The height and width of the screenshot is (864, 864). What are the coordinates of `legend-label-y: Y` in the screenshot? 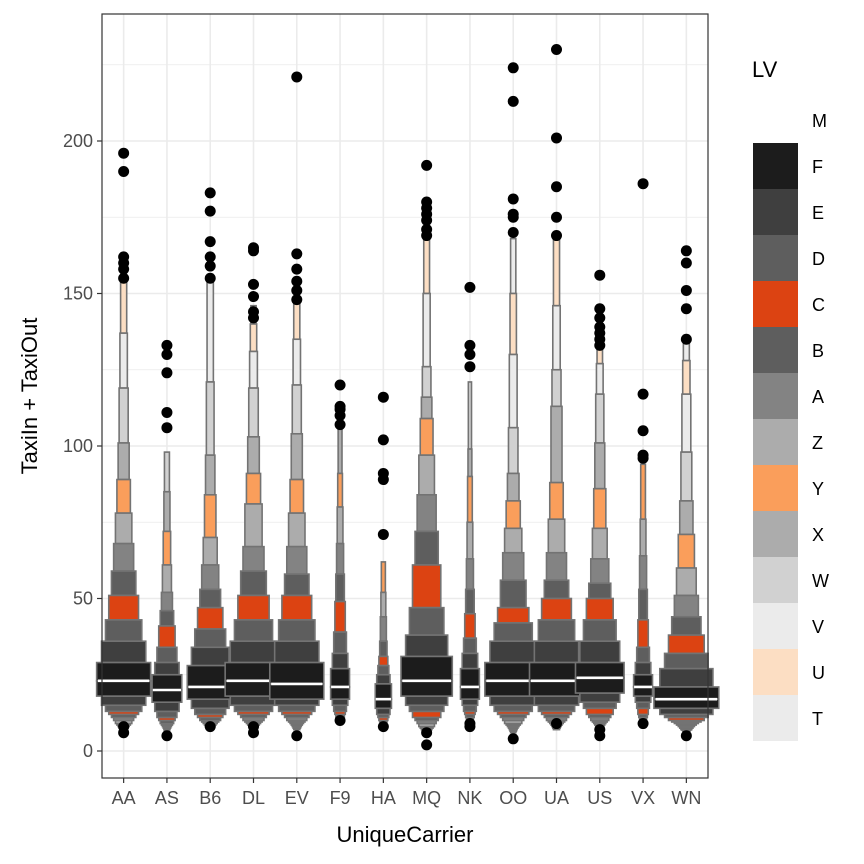 It's located at (818, 489).